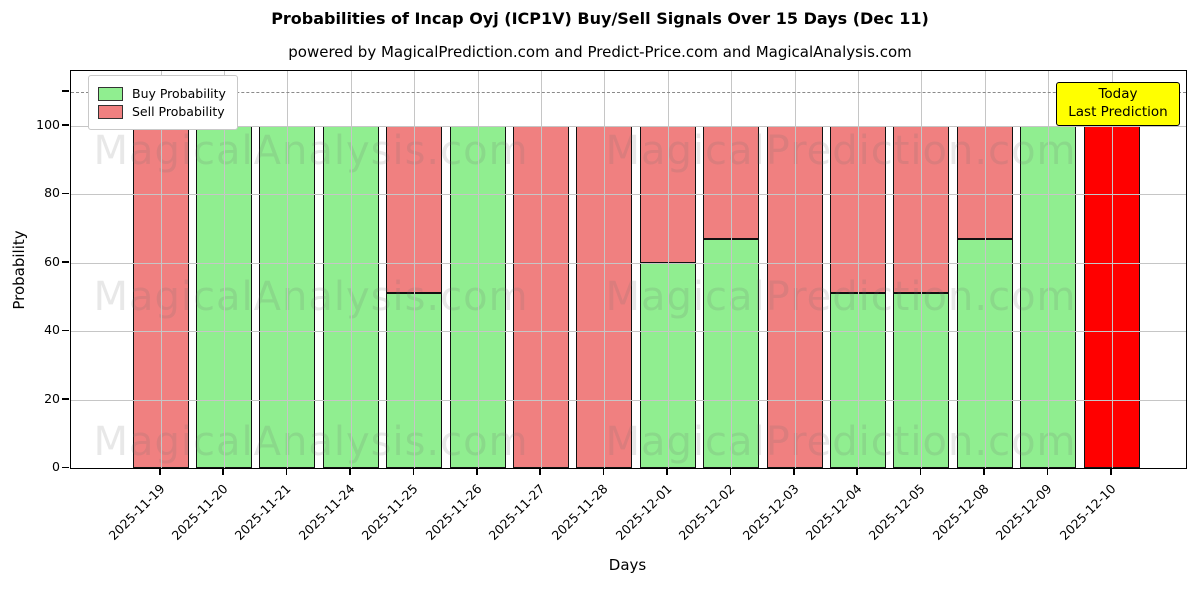 This screenshot has width=1200, height=600. What do you see at coordinates (163, 102) in the screenshot?
I see `legend: Buy Probability Sell Probability` at bounding box center [163, 102].